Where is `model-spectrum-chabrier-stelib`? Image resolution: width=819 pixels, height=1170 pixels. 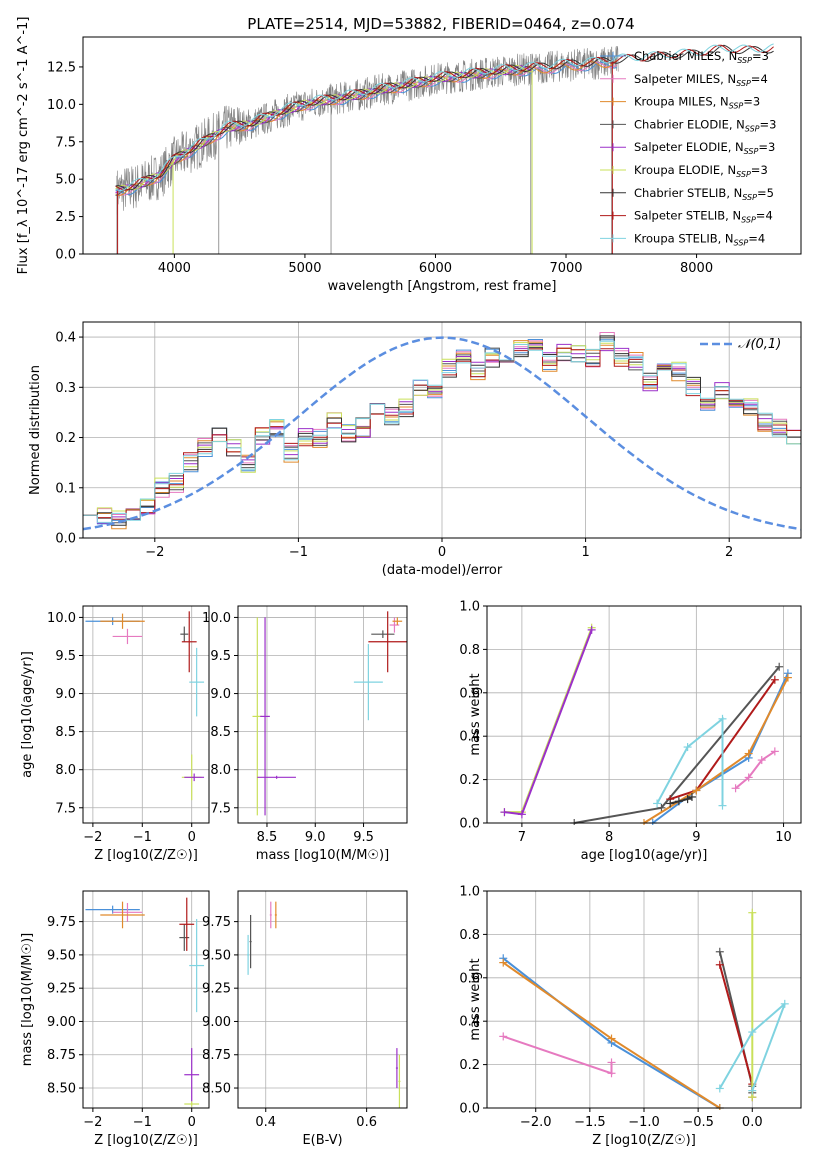
model-spectrum-chabrier-stelib is located at coordinates (444, 117).